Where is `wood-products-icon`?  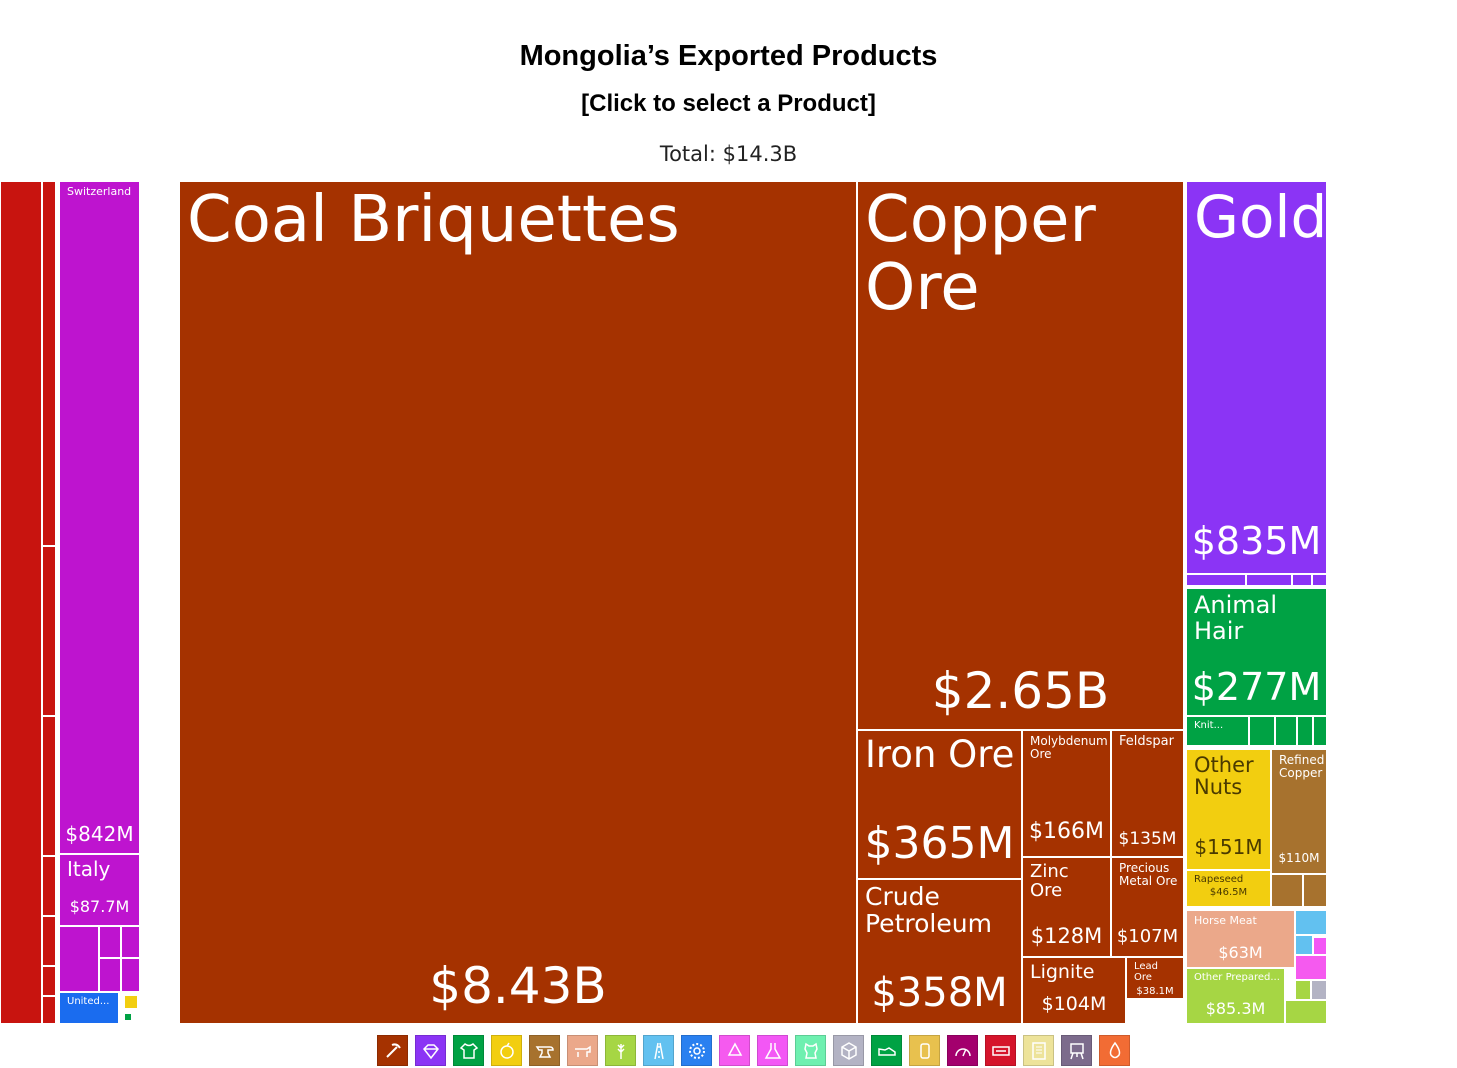 wood-products-icon is located at coordinates (924, 1050).